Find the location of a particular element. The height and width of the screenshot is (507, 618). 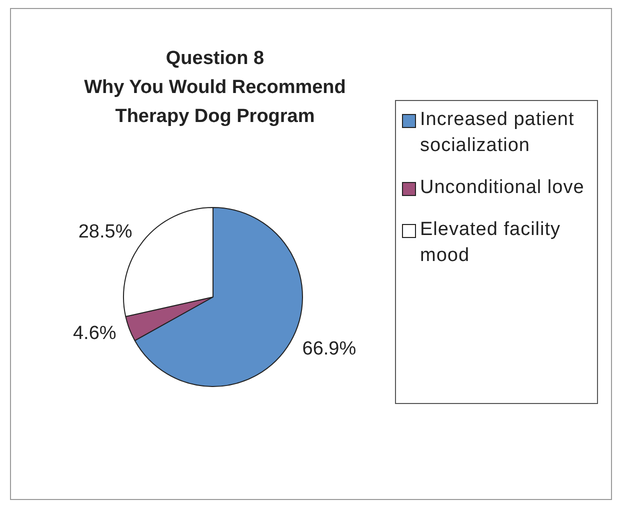

data-label: 66.9% is located at coordinates (329, 349).